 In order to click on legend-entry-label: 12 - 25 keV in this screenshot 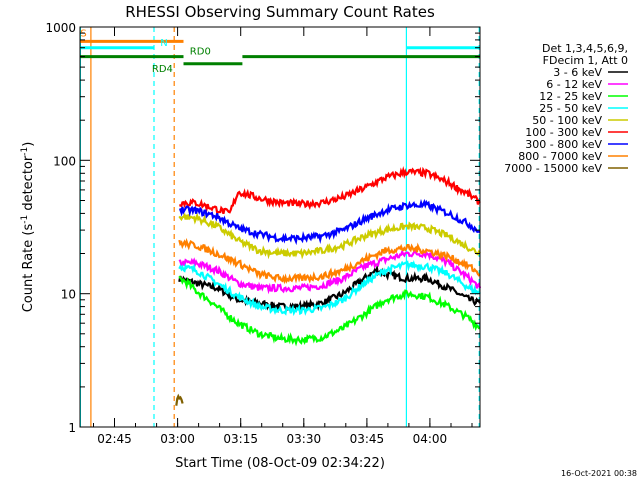, I will do `click(570, 96)`.